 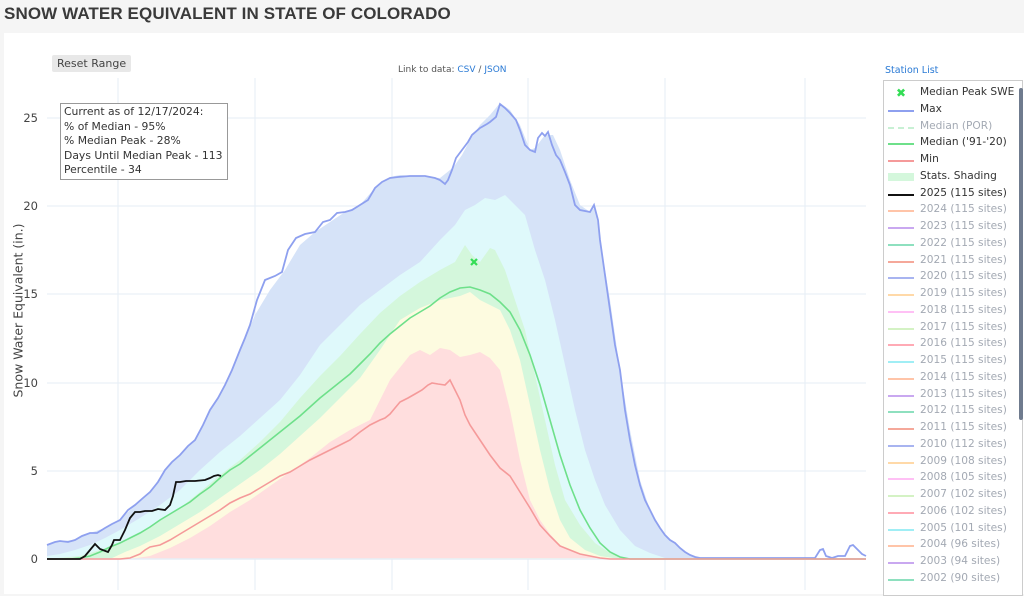 What do you see at coordinates (949, 294) in the screenshot?
I see `legend-item: 2019 (115 sites)` at bounding box center [949, 294].